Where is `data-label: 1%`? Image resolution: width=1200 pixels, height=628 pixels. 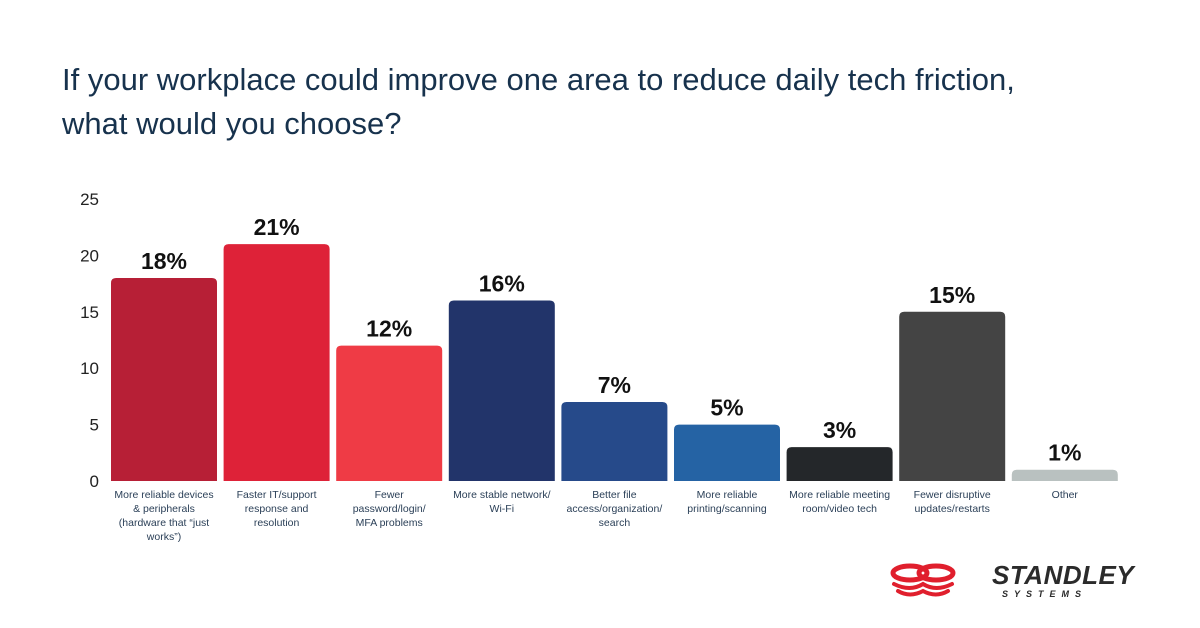 data-label: 1% is located at coordinates (1064, 453).